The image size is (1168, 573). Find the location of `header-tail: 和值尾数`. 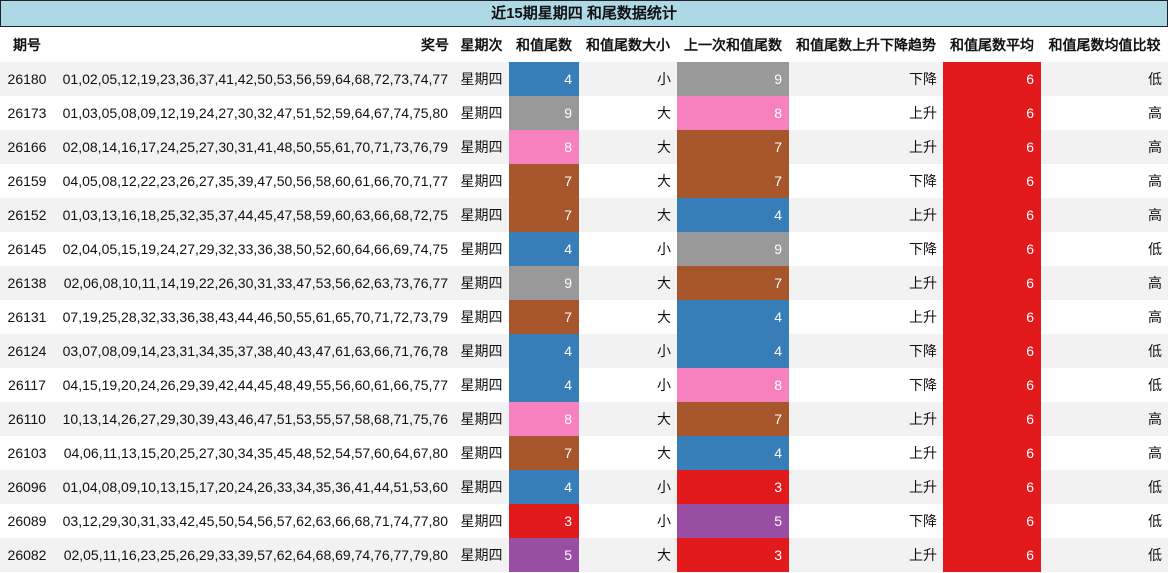

header-tail: 和值尾数 is located at coordinates (544, 45).